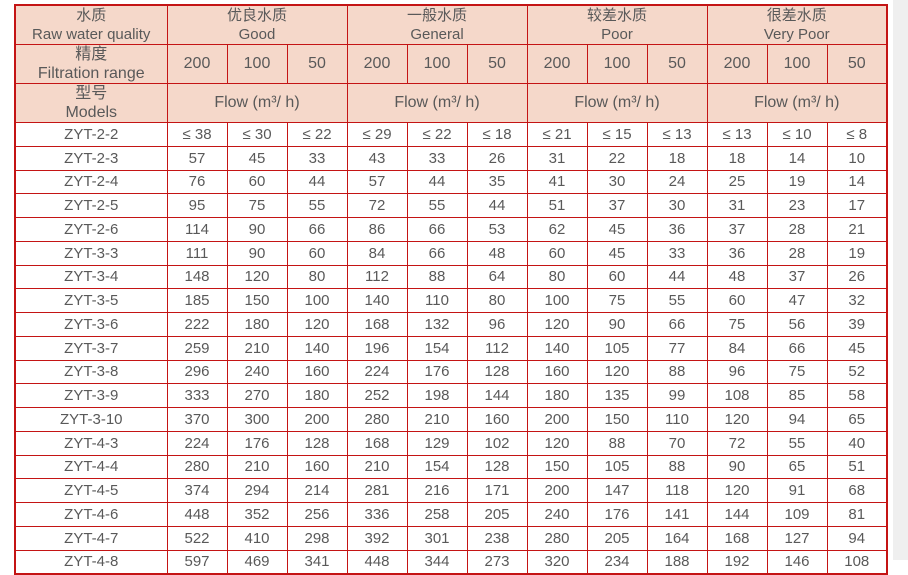 The image size is (908, 575). I want to click on model-cell: ZYT-2-2, so click(91, 134).